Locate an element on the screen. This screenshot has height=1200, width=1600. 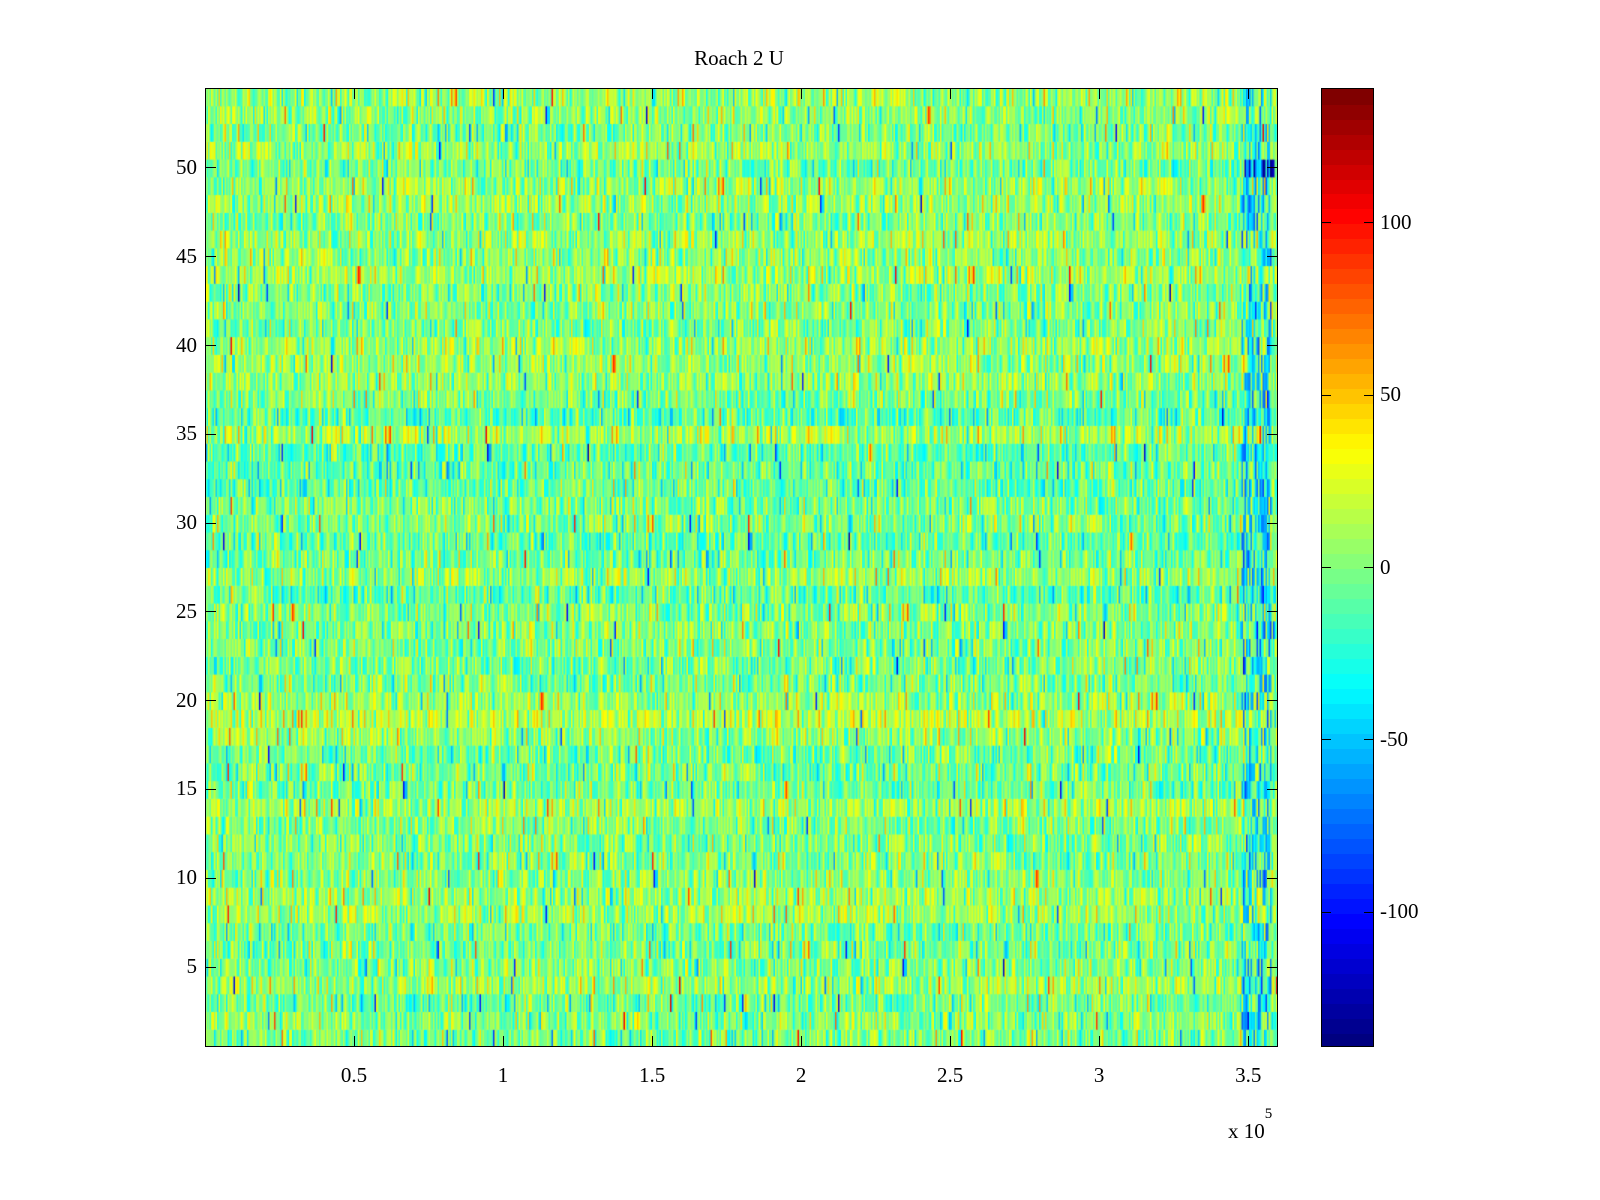
y-tick-label: 20 is located at coordinates (186, 699).